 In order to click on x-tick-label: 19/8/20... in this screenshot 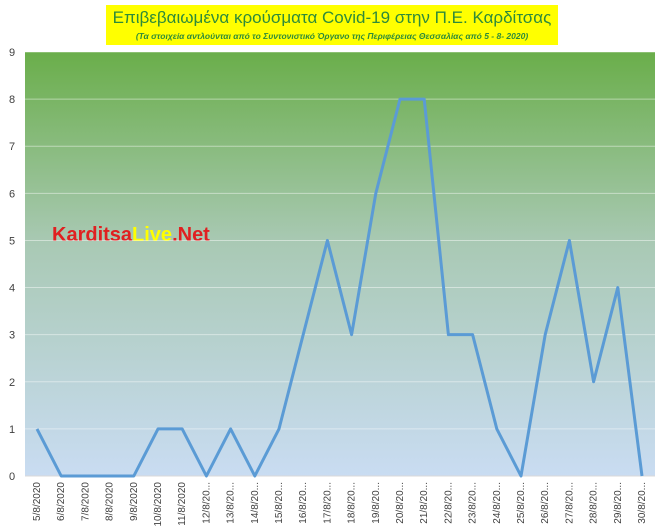, I will do `click(376, 503)`.